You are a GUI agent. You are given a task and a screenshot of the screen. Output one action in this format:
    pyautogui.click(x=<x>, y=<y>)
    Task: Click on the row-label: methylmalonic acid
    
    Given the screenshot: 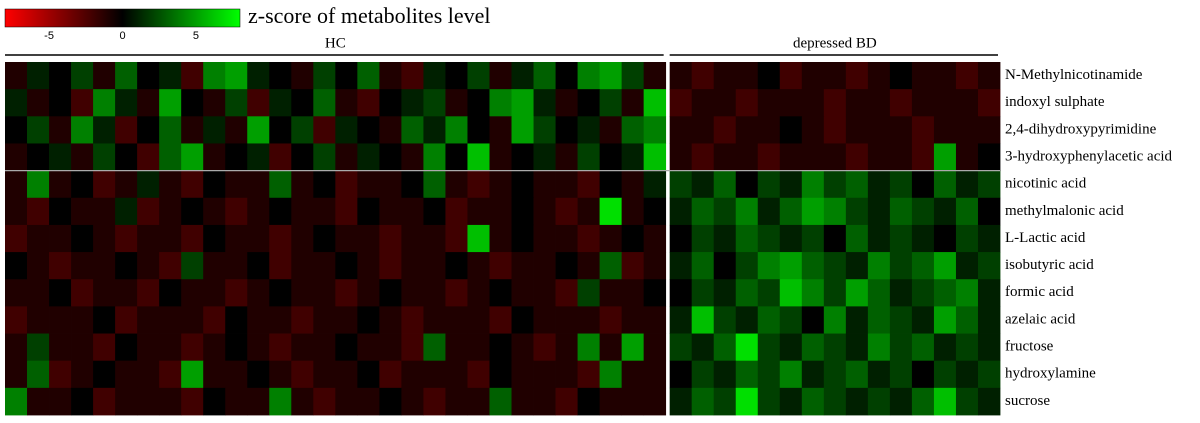 What is the action you would take?
    pyautogui.click(x=1064, y=211)
    